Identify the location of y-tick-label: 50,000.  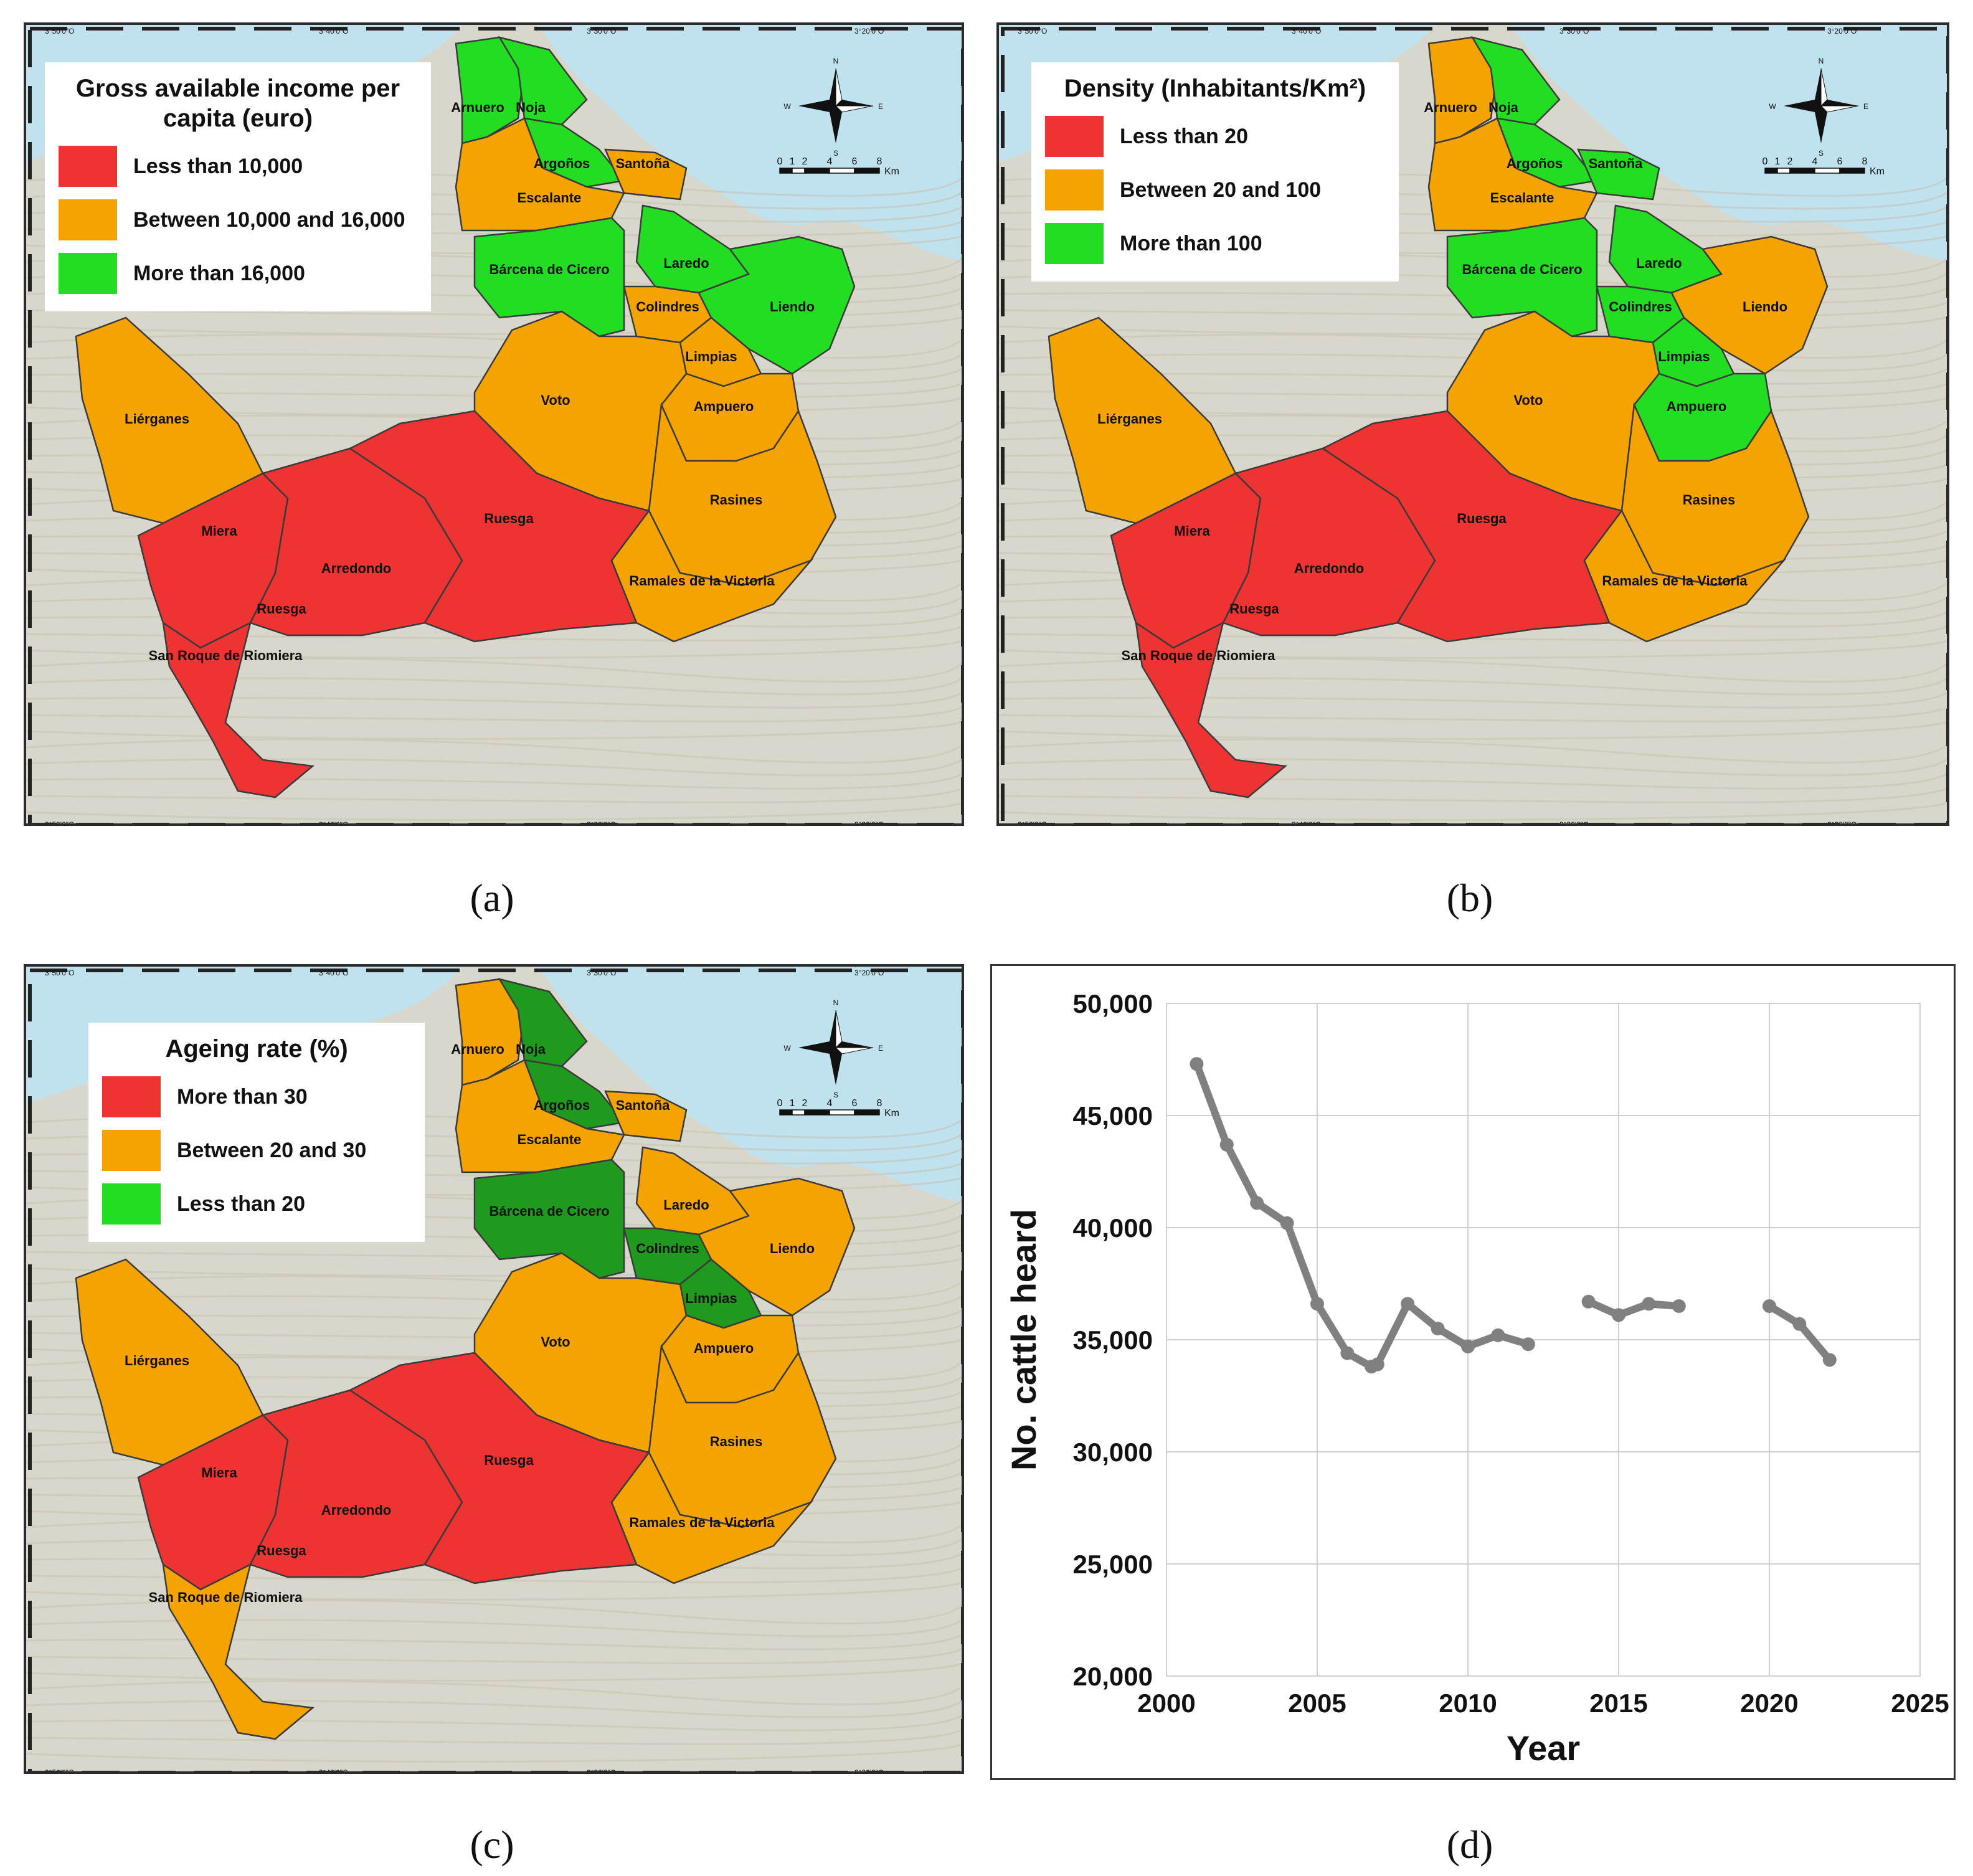
(1113, 1003).